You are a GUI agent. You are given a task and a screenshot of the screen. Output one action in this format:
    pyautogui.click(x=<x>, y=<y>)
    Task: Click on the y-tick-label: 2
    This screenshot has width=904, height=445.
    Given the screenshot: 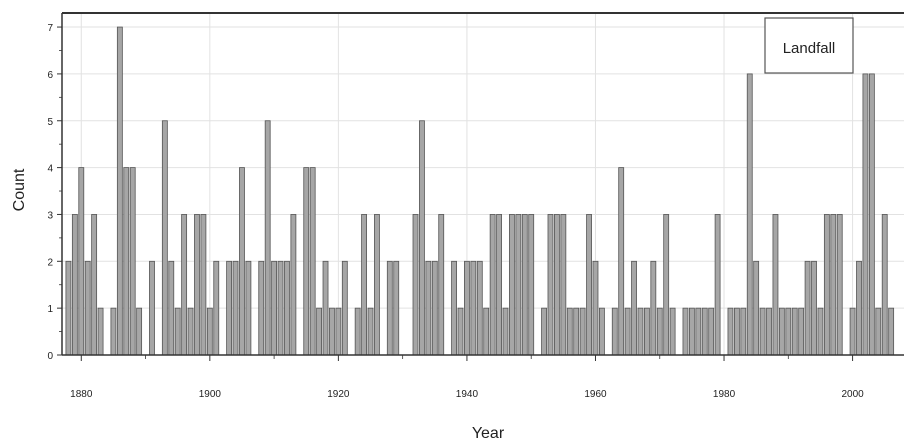 What is the action you would take?
    pyautogui.click(x=50, y=262)
    